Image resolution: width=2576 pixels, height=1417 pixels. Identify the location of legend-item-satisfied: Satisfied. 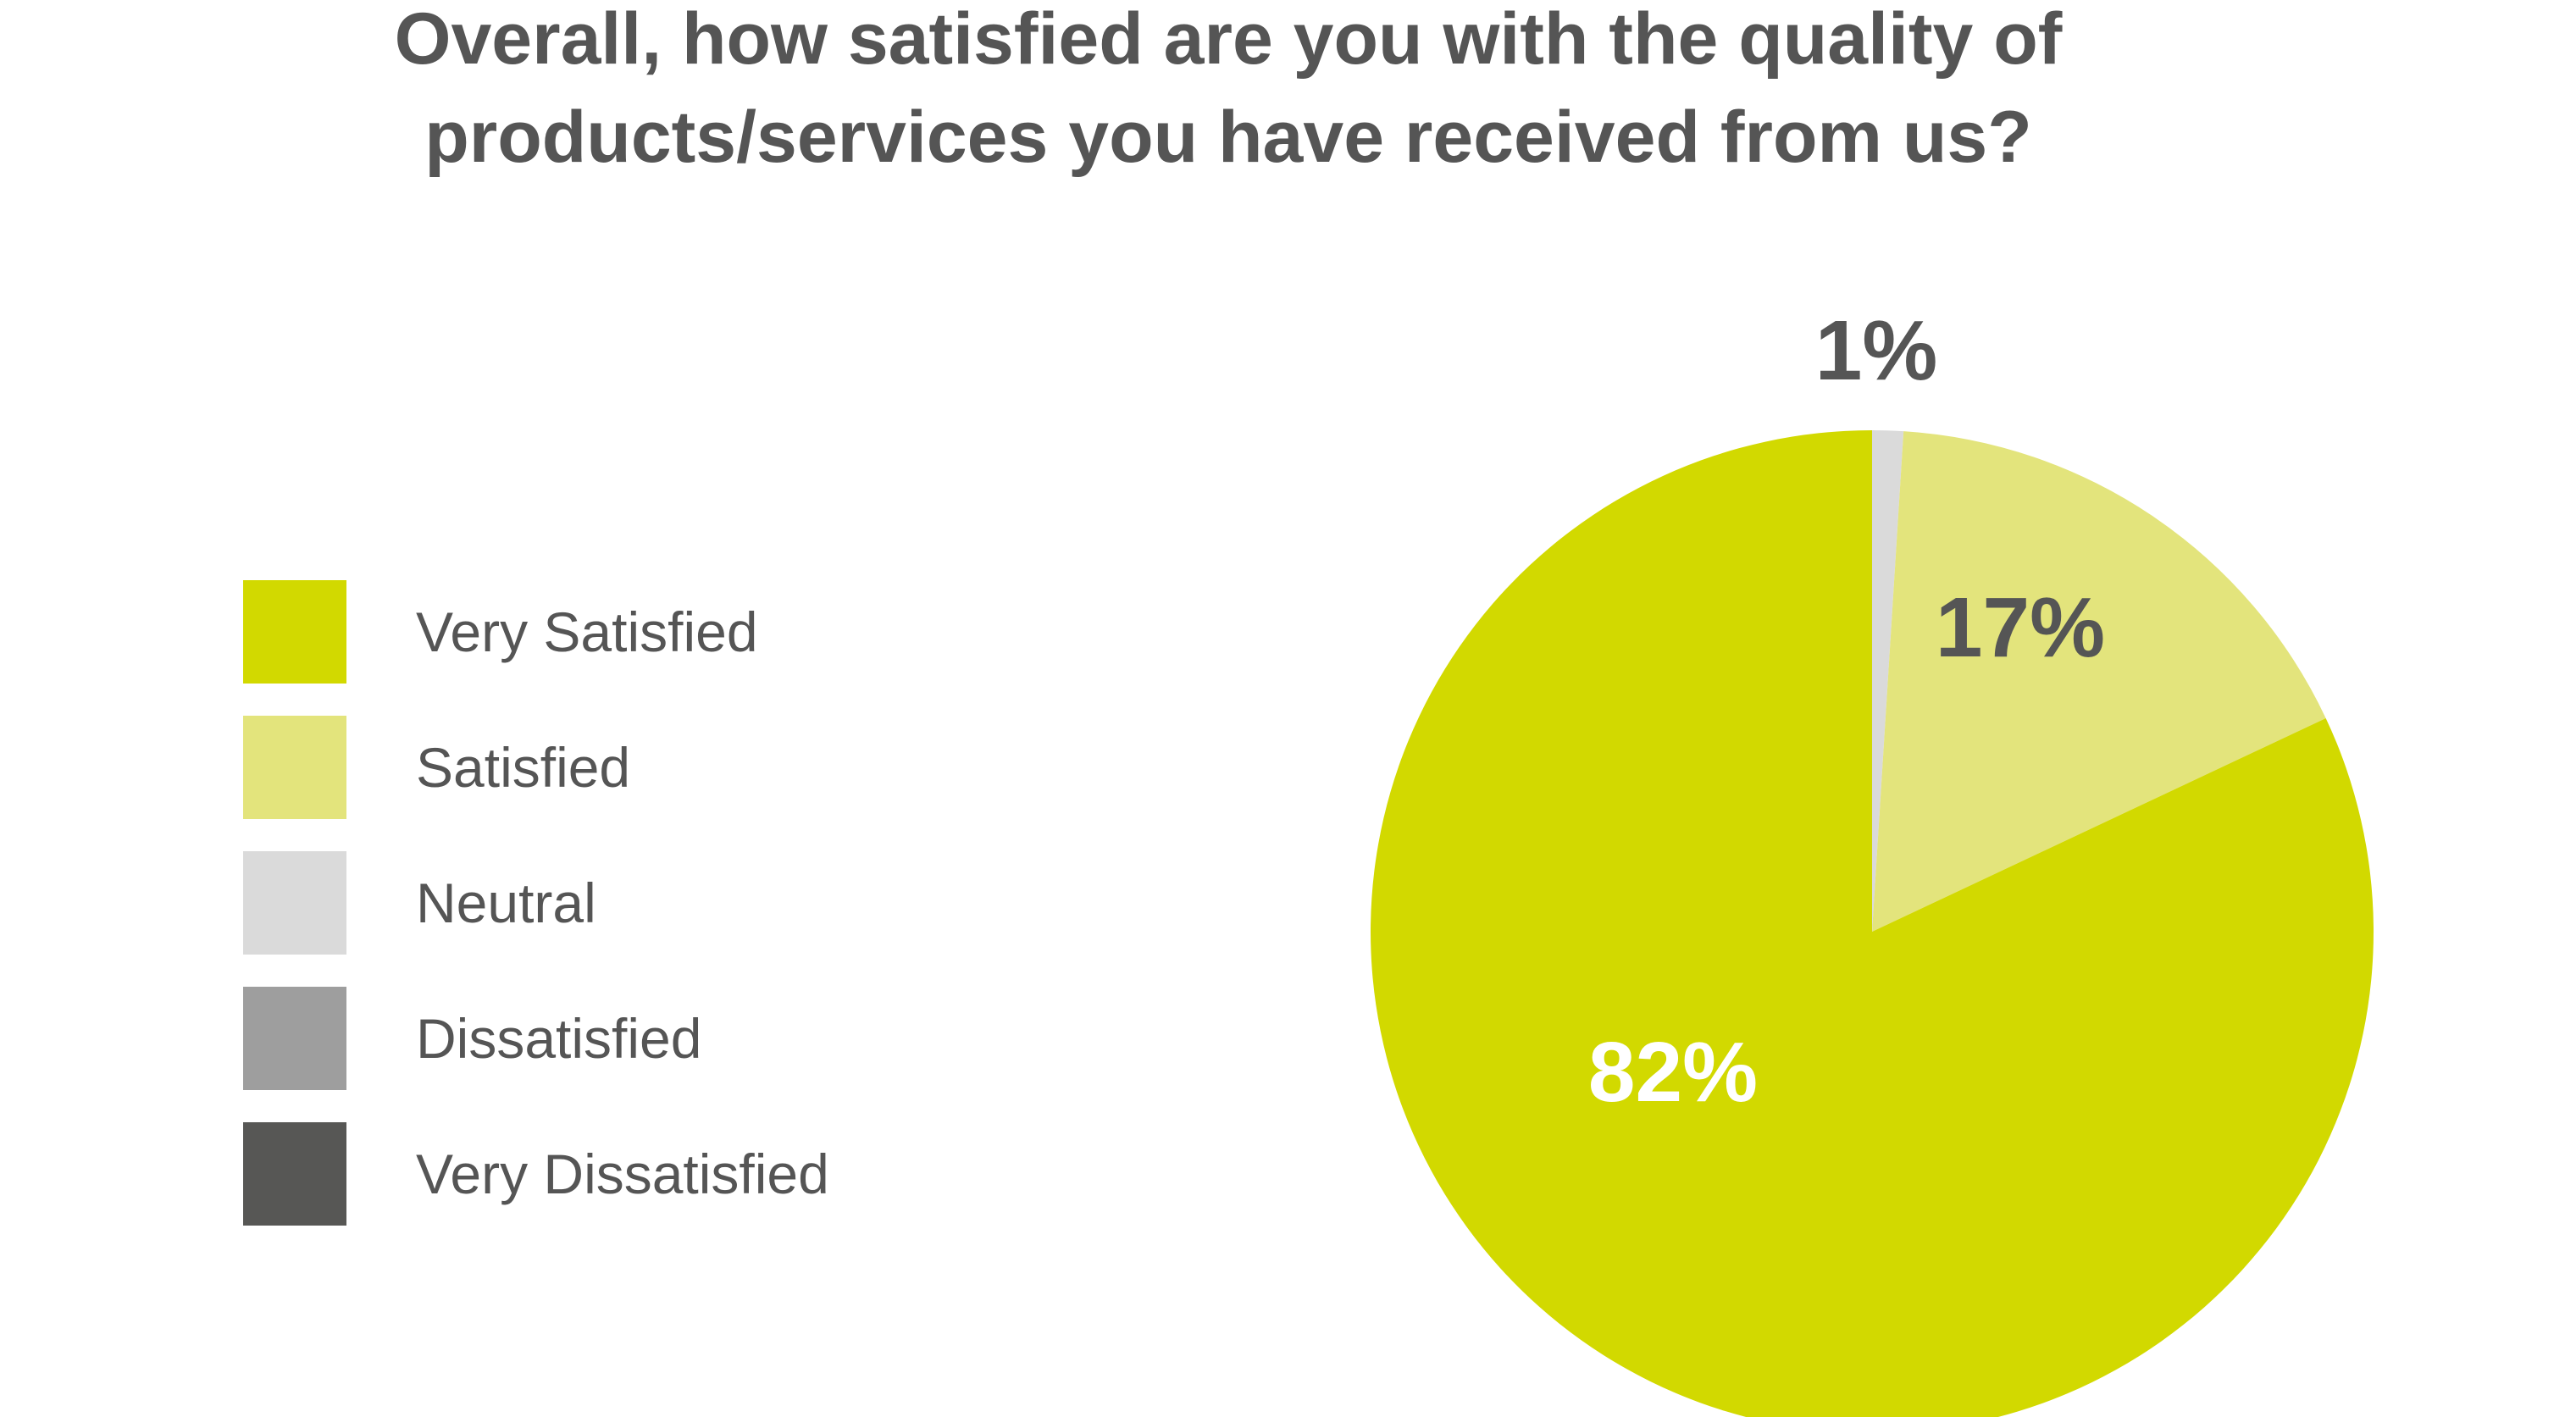
(624, 767).